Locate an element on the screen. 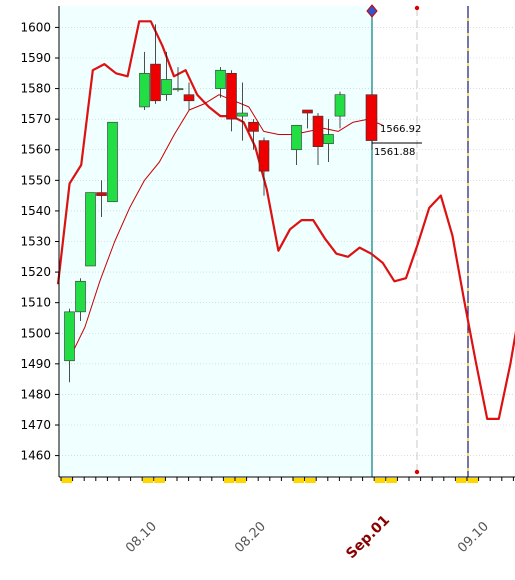 The image size is (515, 580). x-tick-label: 09.10 is located at coordinates (473, 537).